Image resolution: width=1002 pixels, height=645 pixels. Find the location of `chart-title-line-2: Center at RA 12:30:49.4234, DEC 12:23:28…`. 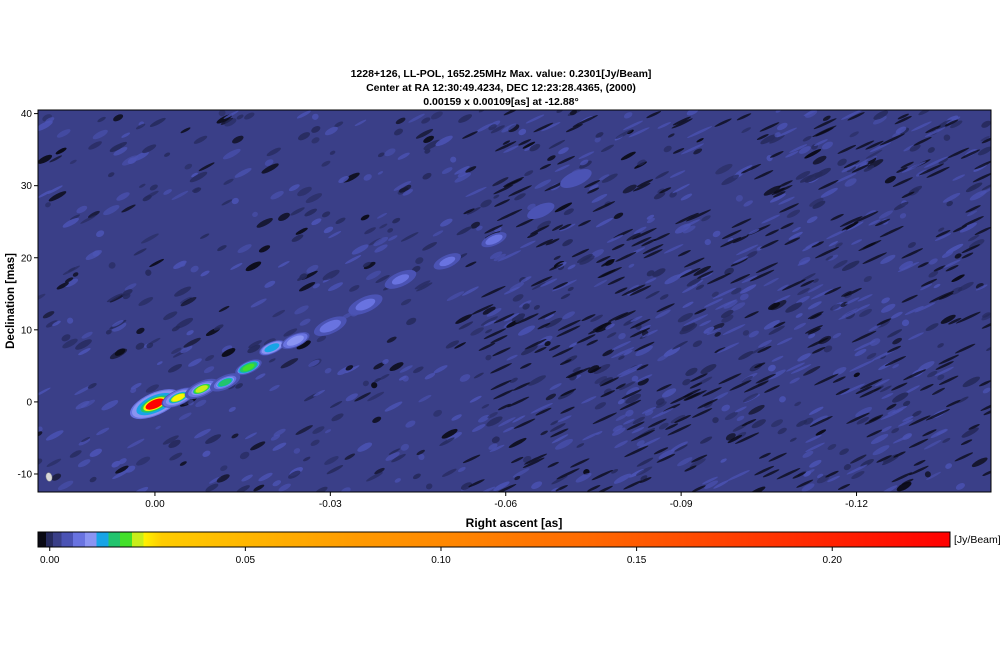

chart-title-line-2: Center at RA 12:30:49.4234, DEC 12:23:28… is located at coordinates (501, 88).